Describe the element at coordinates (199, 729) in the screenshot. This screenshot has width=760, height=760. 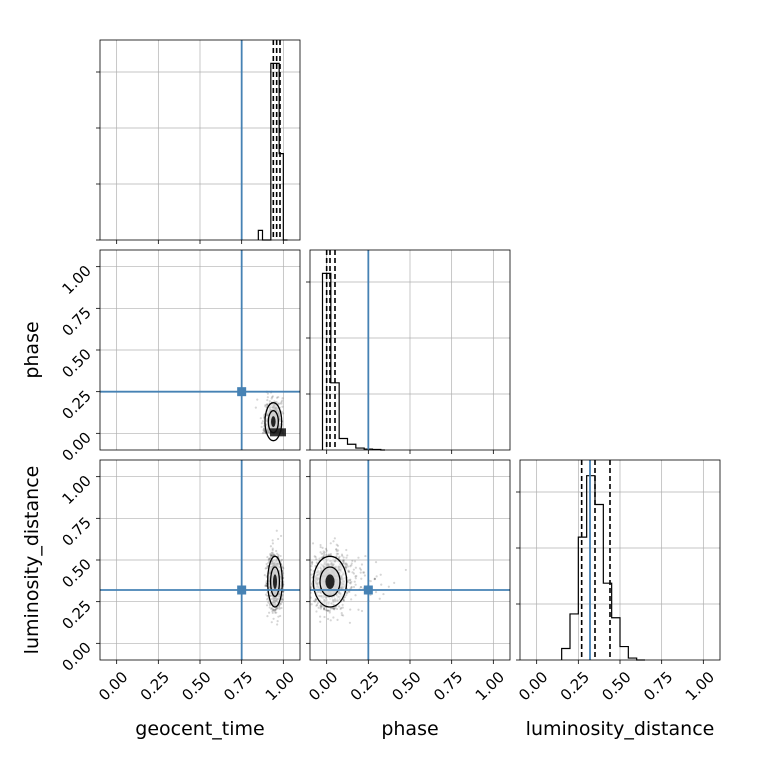
I see `xlabel-geocent_time: geocent_time` at that location.